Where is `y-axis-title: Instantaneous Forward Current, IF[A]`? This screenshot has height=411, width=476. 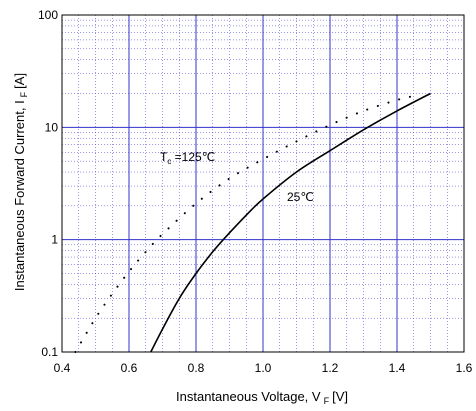 y-axis-title: Instantaneous Forward Current, IF[A] is located at coordinates (20, 182).